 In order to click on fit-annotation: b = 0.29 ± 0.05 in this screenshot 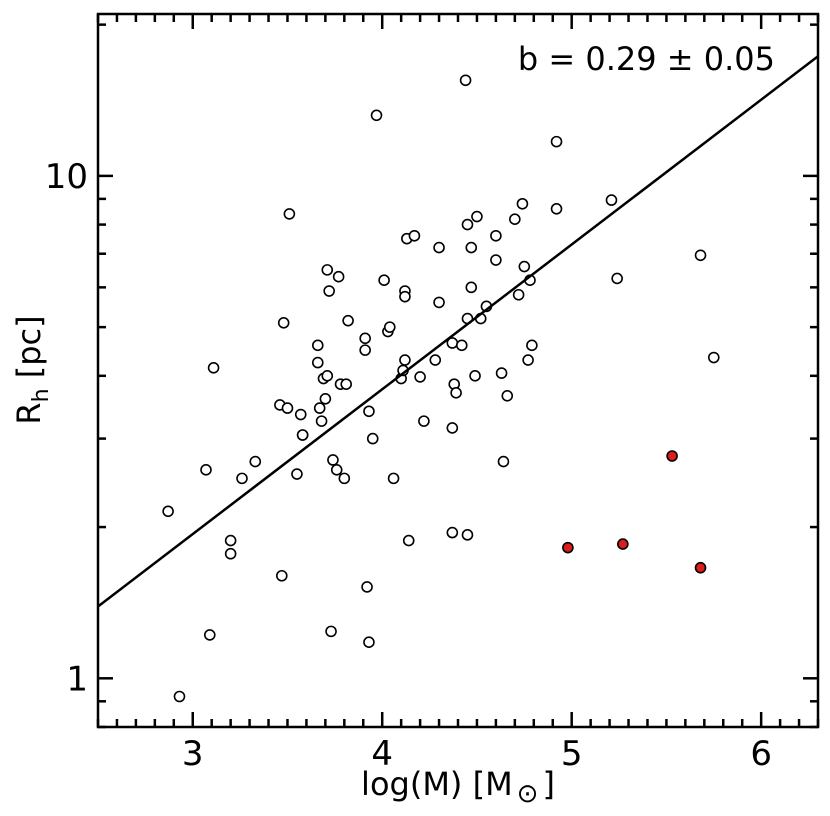, I will do `click(646, 59)`.